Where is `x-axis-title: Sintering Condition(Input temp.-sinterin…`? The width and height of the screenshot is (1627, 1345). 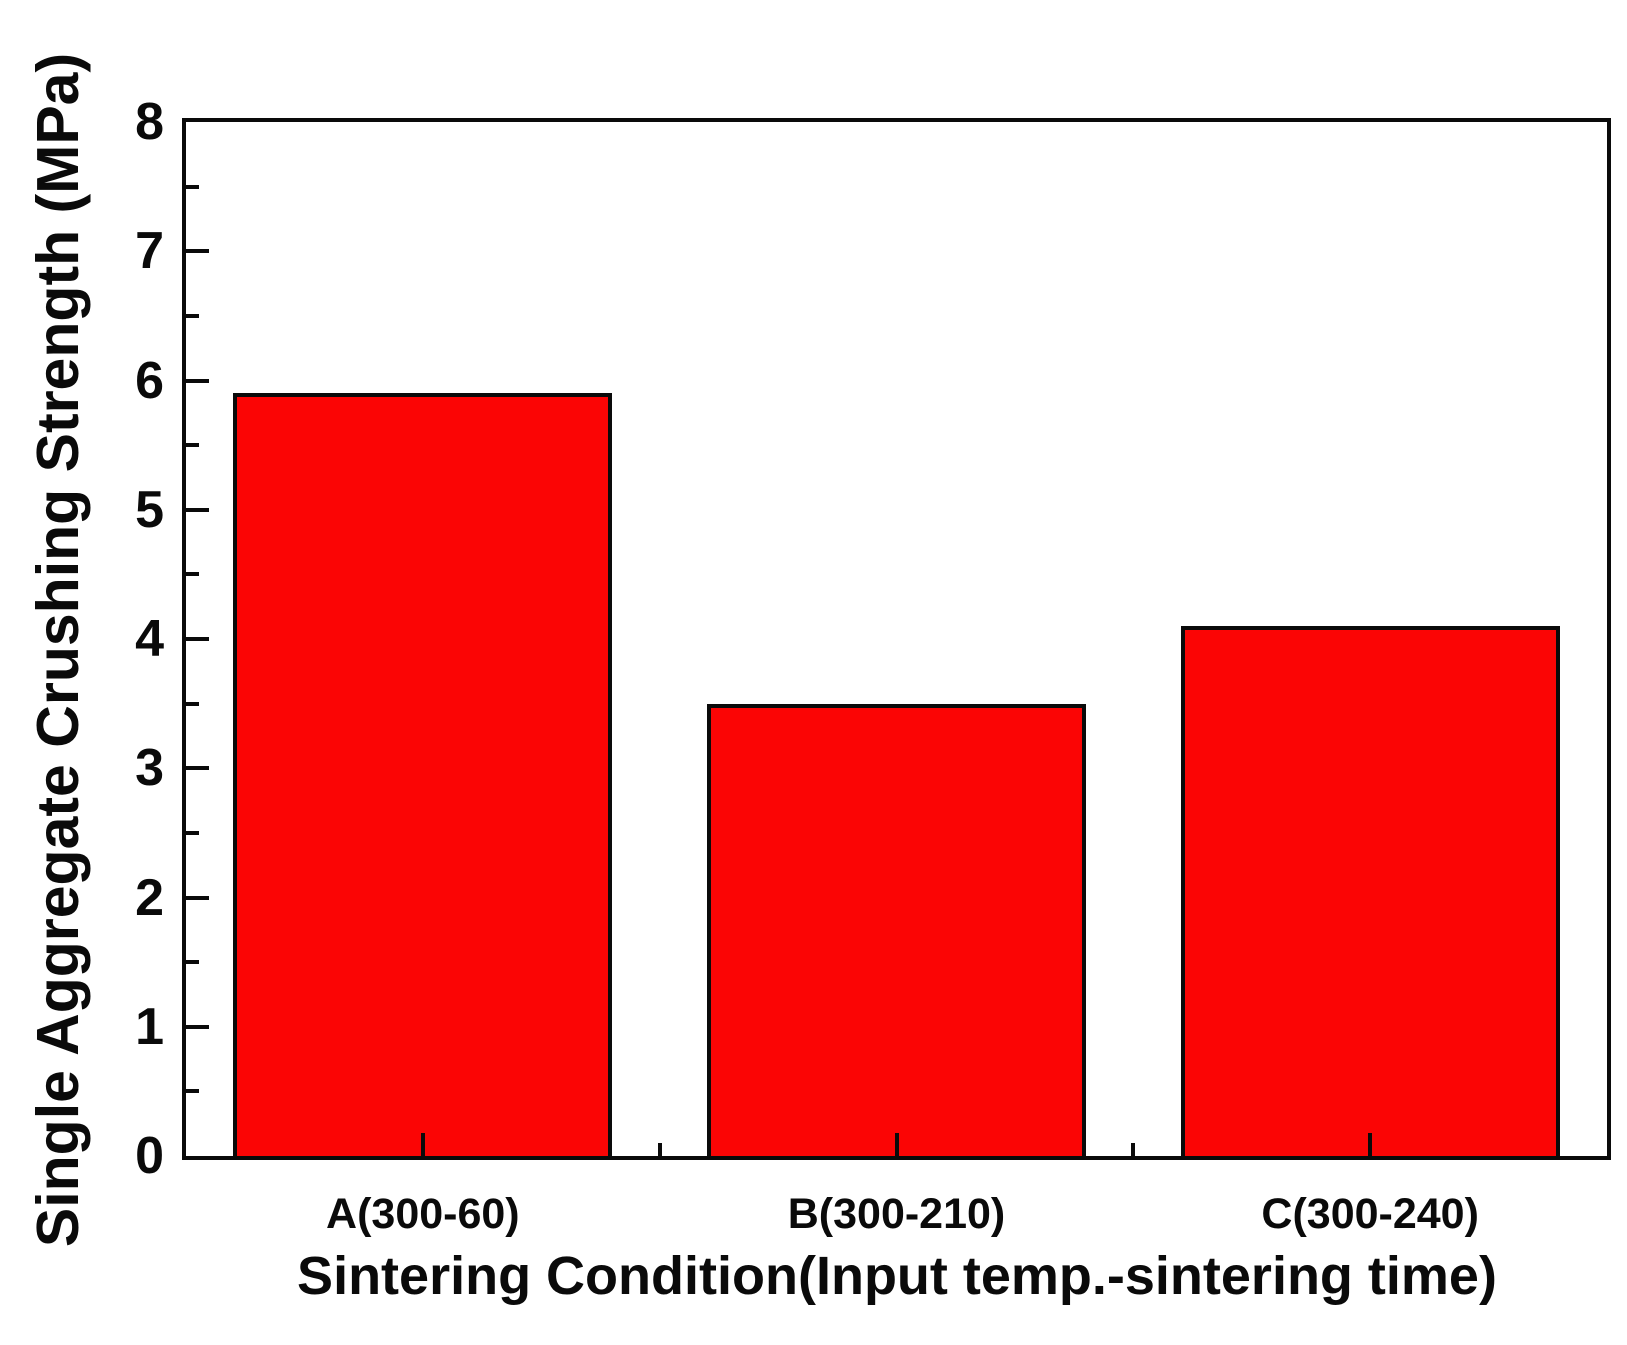 x-axis-title: Sintering Condition(Input temp.-sinterin… is located at coordinates (897, 1276).